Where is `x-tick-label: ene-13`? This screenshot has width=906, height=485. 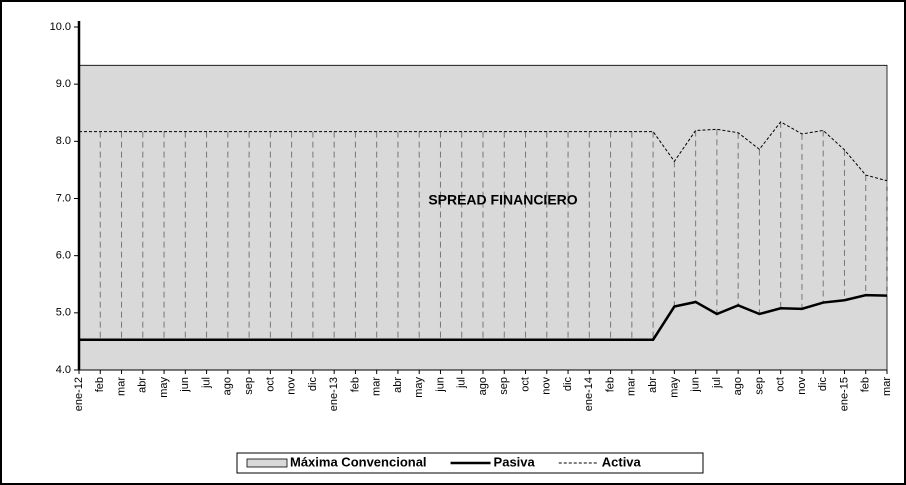
x-tick-label: ene-13 is located at coordinates (334, 394).